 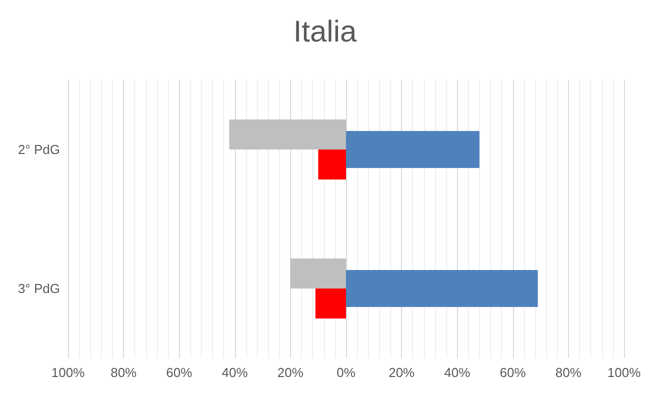 What do you see at coordinates (346, 372) in the screenshot?
I see `x-tick-label: 0%` at bounding box center [346, 372].